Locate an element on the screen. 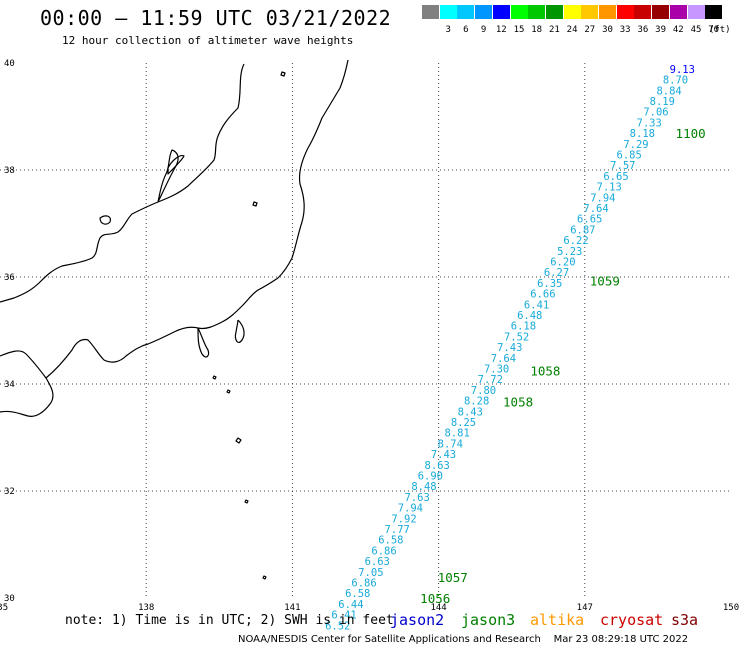 This screenshot has width=740, height=650. swh-label: 7.33 is located at coordinates (649, 123).